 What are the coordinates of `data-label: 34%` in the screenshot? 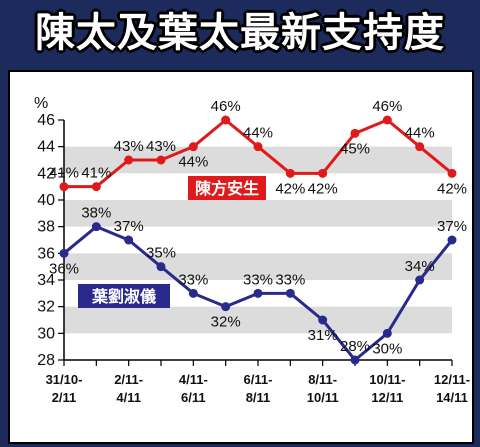 It's located at (420, 266).